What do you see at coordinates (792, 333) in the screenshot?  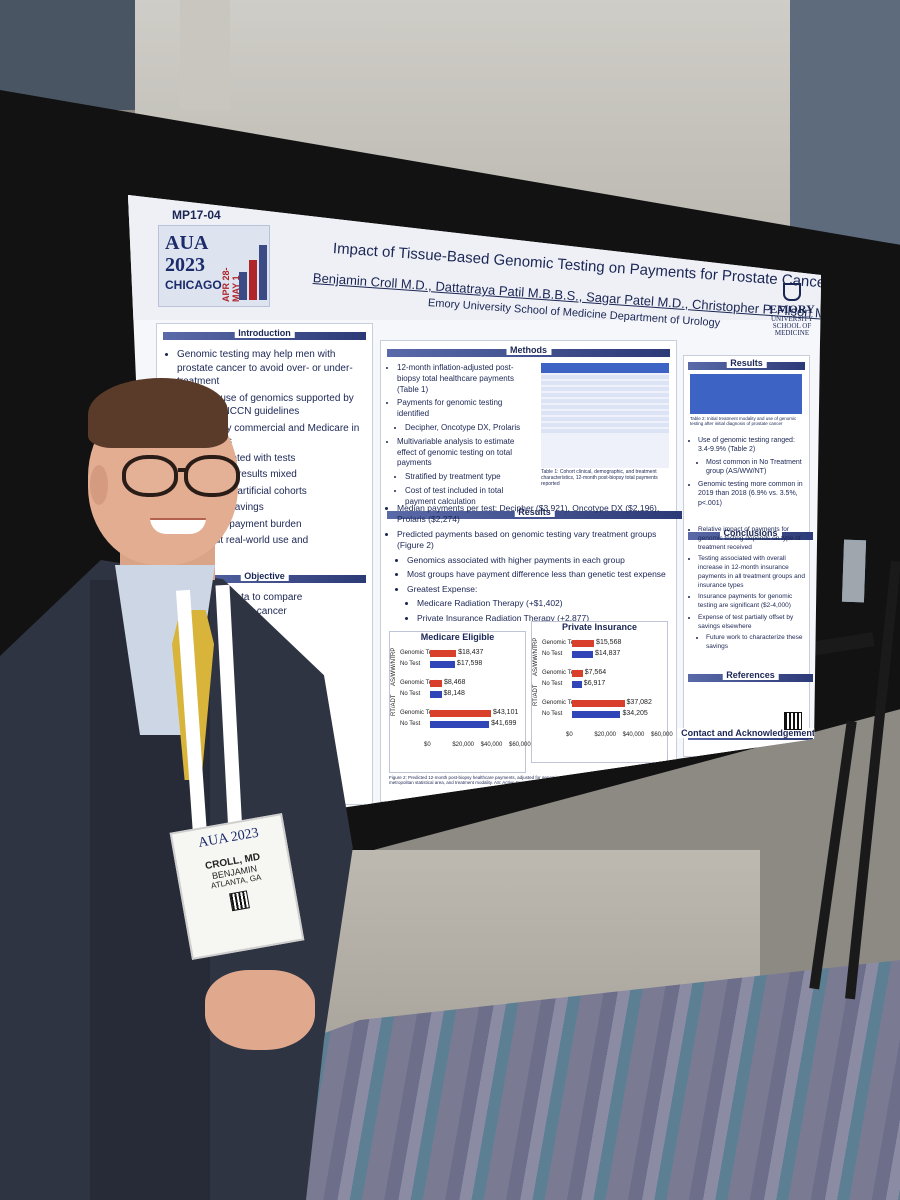 I see `emory-line: MEDICINE` at bounding box center [792, 333].